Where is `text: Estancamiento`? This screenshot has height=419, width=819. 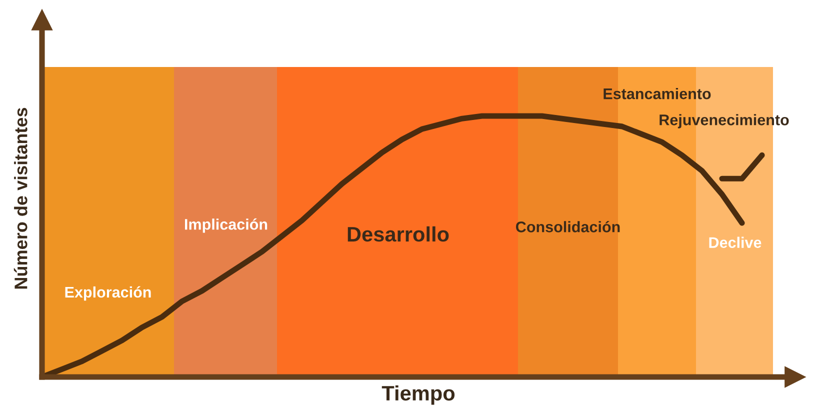
text: Estancamiento is located at coordinates (657, 94).